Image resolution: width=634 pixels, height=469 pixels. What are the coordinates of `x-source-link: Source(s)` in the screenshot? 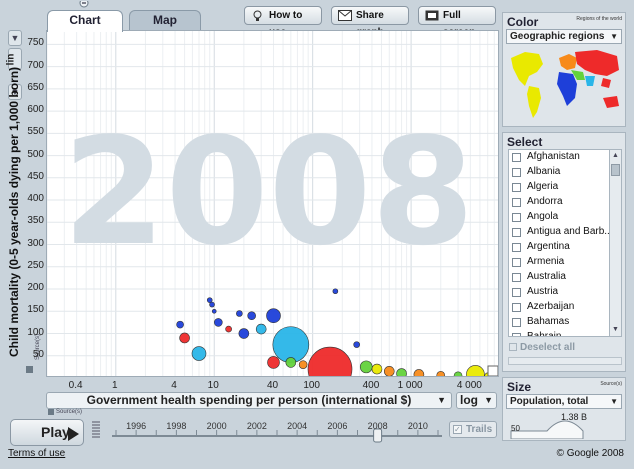 It's located at (69, 412).